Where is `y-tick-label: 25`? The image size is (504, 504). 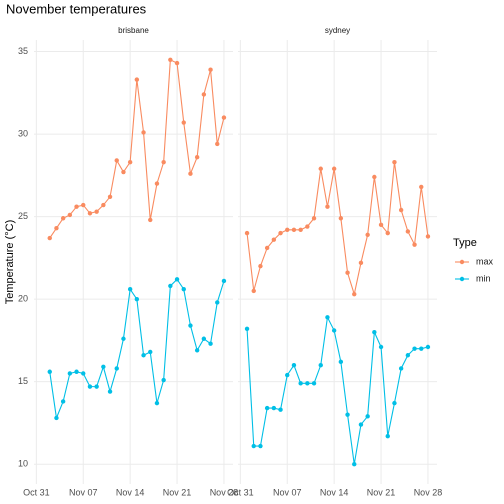 y-tick-label: 25 is located at coordinates (23, 216).